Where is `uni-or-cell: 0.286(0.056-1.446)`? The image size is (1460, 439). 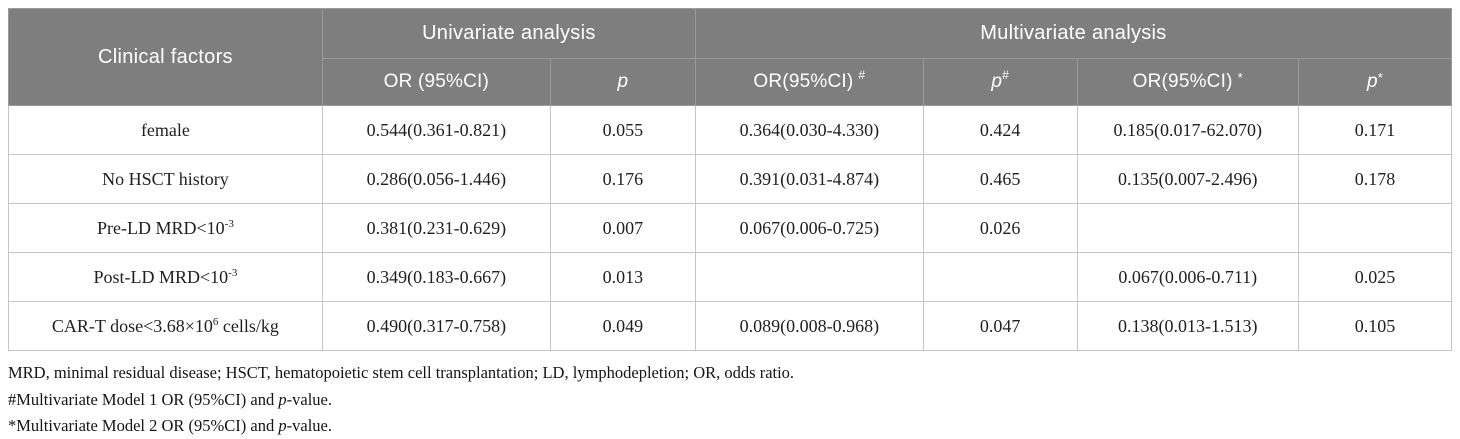
uni-or-cell: 0.286(0.056-1.446) is located at coordinates (436, 179).